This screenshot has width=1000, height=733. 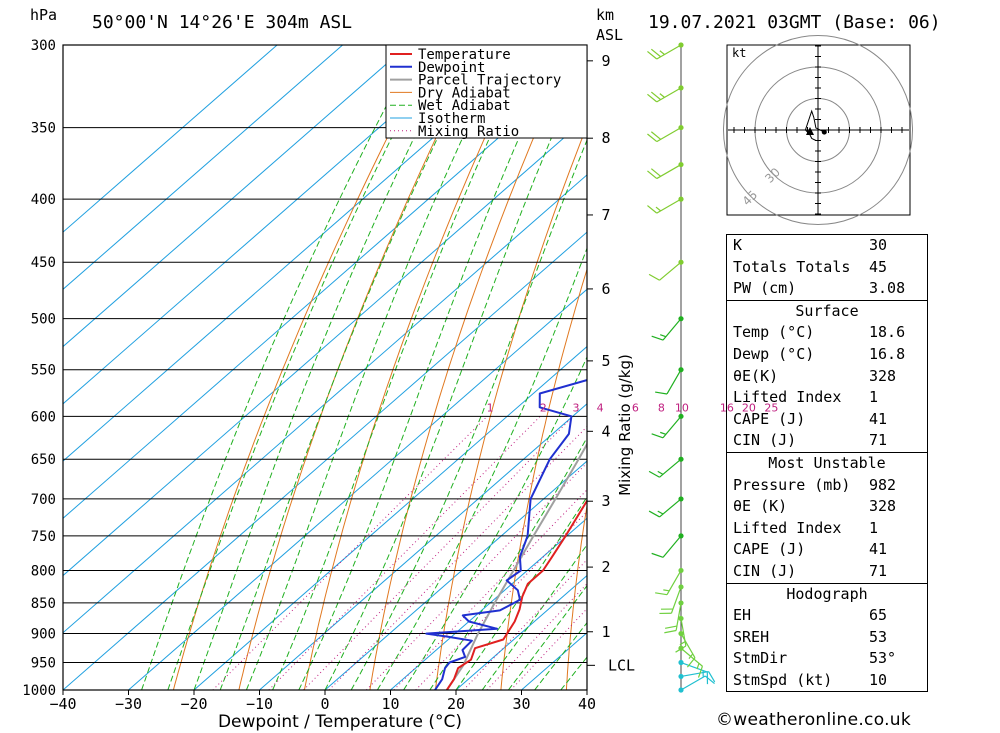 What do you see at coordinates (792, 266) in the screenshot?
I see `index-label: Totals Totals` at bounding box center [792, 266].